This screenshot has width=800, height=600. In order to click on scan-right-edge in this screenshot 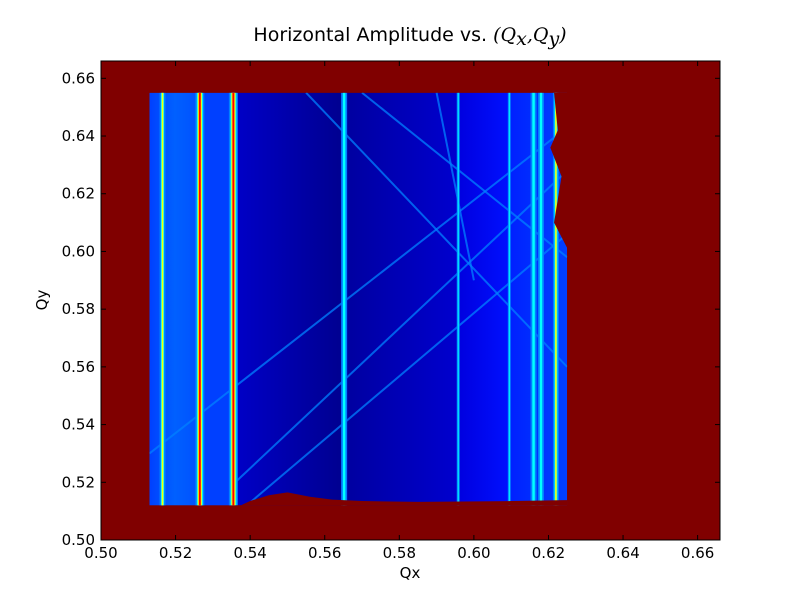, I will do `click(559, 172)`.